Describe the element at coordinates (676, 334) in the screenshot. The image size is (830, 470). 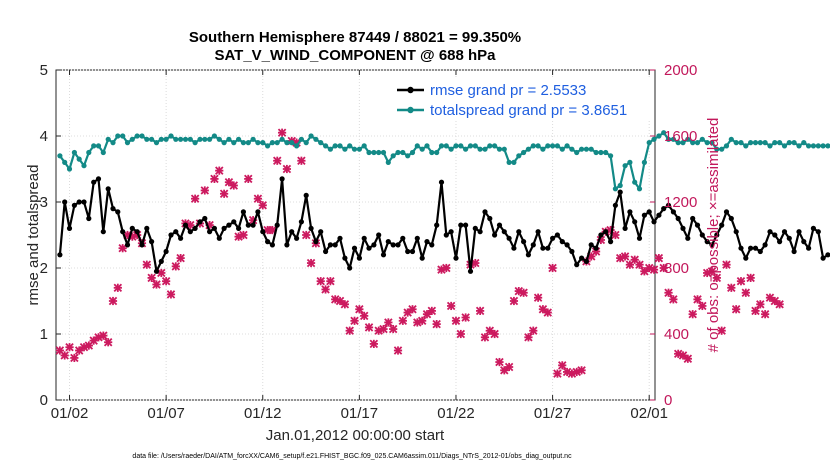
I see `y-right-tick-label: 400` at that location.